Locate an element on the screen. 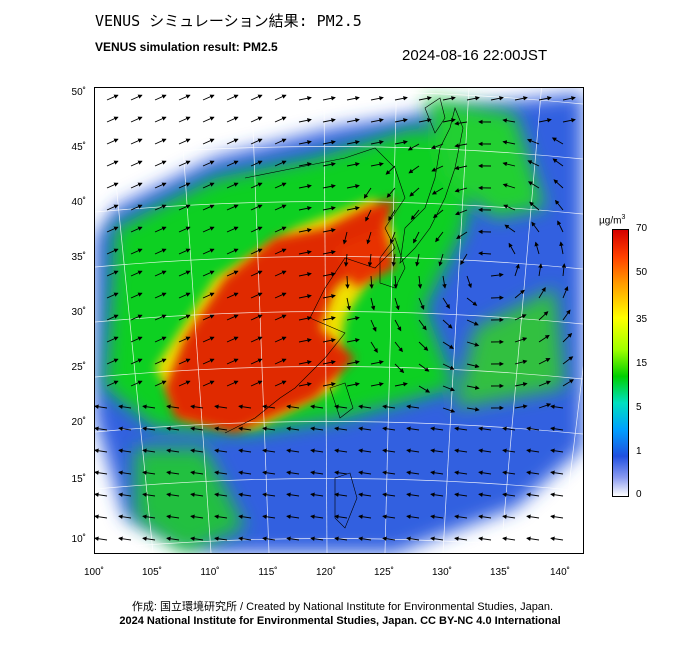 Image resolution: width=700 pixels, height=649 pixels. latitude-tick-label: 25˚ is located at coordinates (78, 367).